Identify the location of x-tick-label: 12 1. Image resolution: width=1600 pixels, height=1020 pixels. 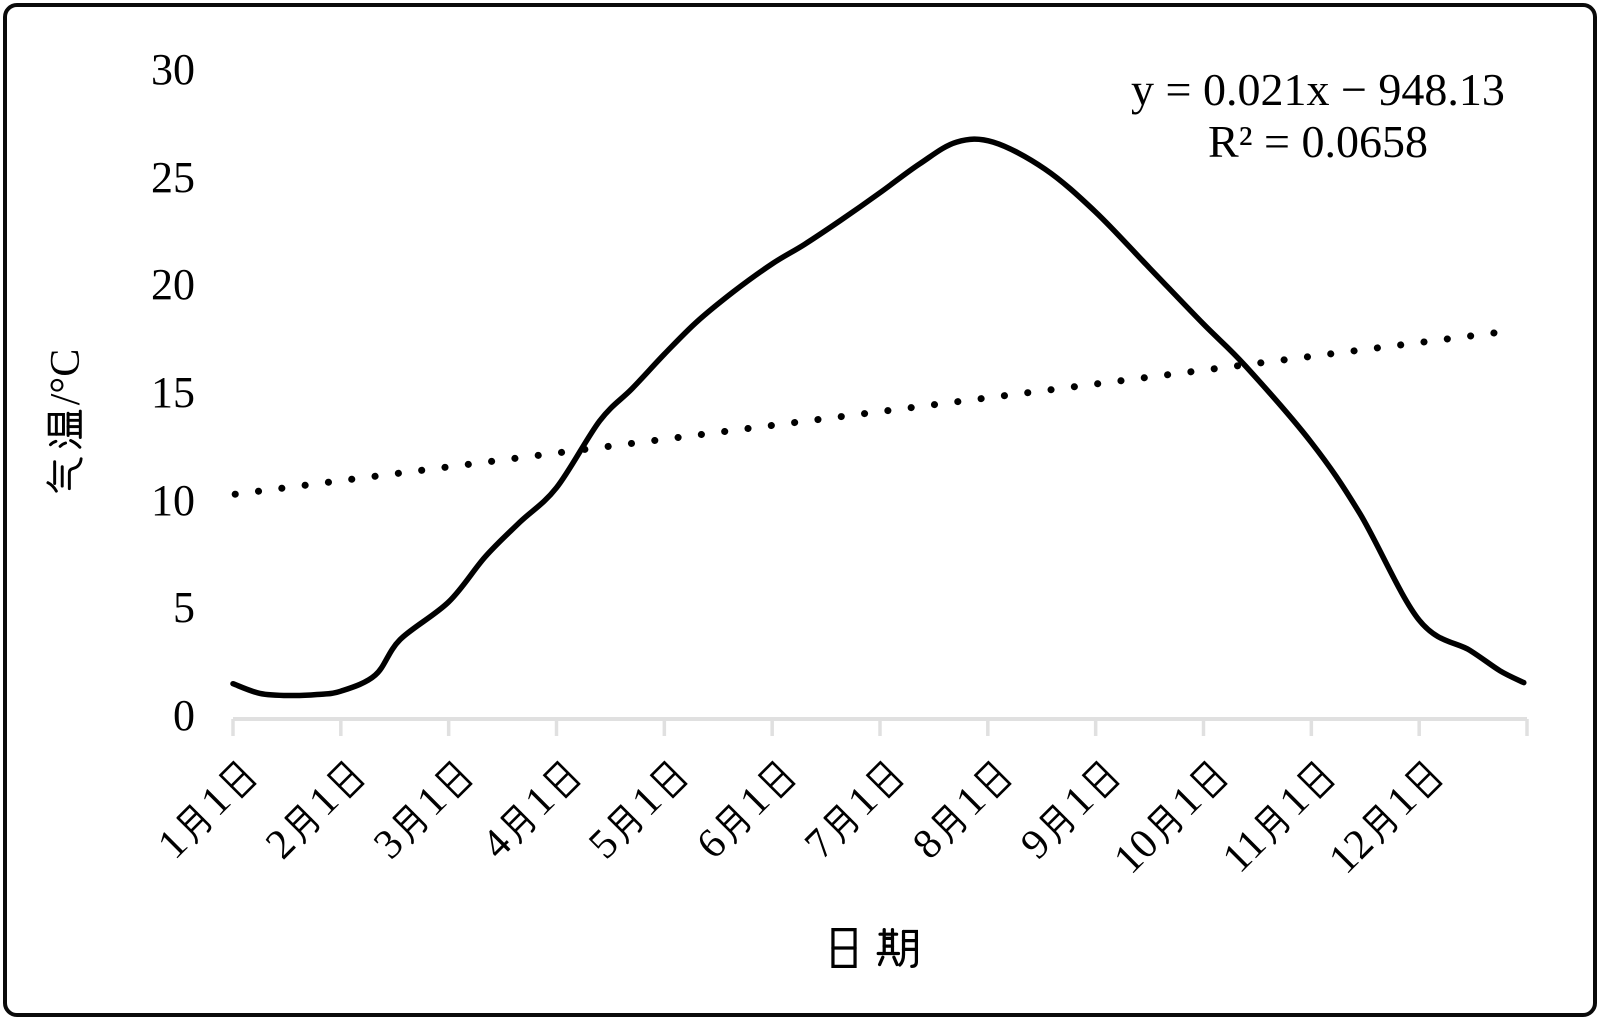
(1386, 817).